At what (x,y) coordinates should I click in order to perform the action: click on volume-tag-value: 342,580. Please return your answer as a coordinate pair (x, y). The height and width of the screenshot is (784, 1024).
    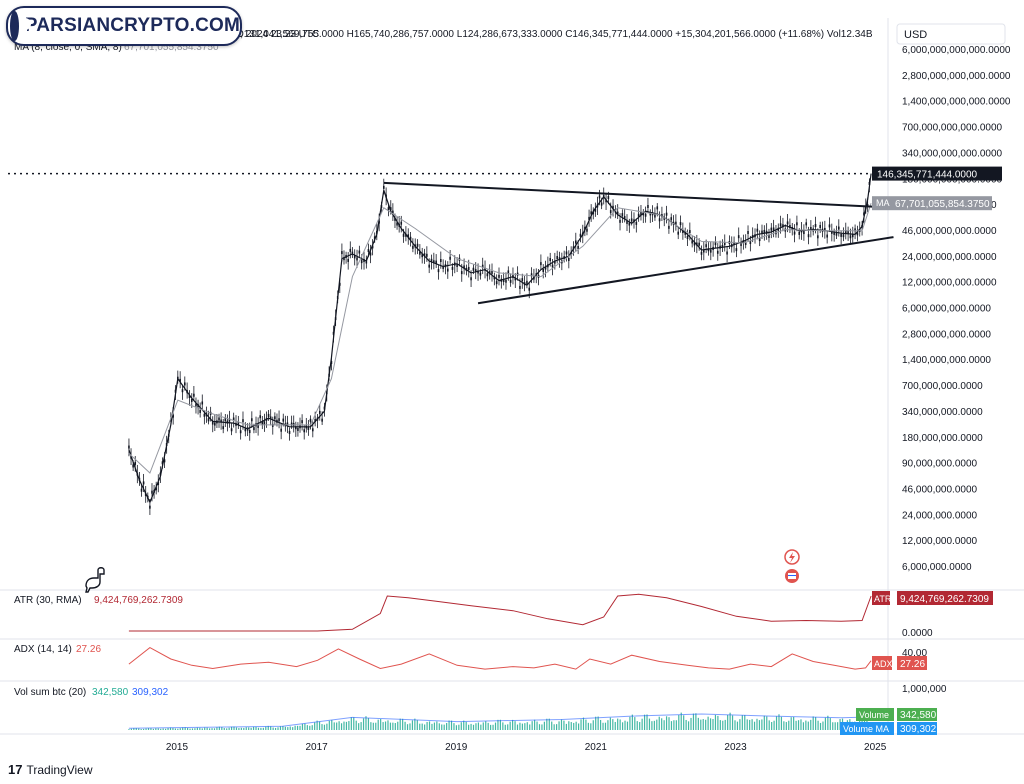
    Looking at the image, I should click on (918, 715).